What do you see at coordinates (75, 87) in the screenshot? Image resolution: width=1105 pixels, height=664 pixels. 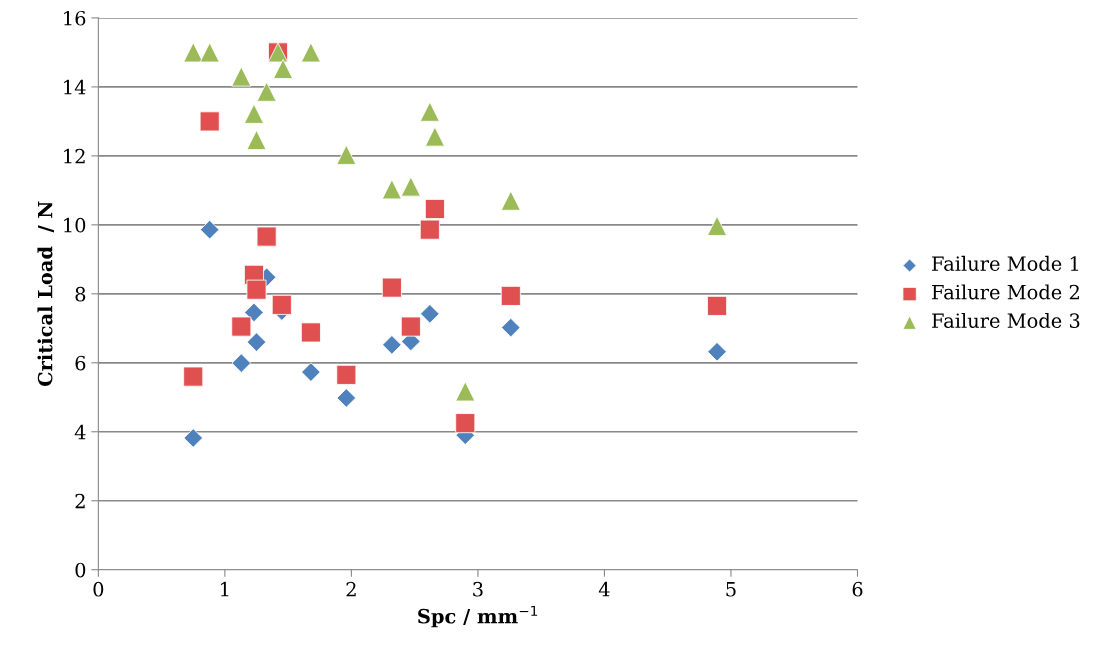 I see `y-tick-label: 14` at bounding box center [75, 87].